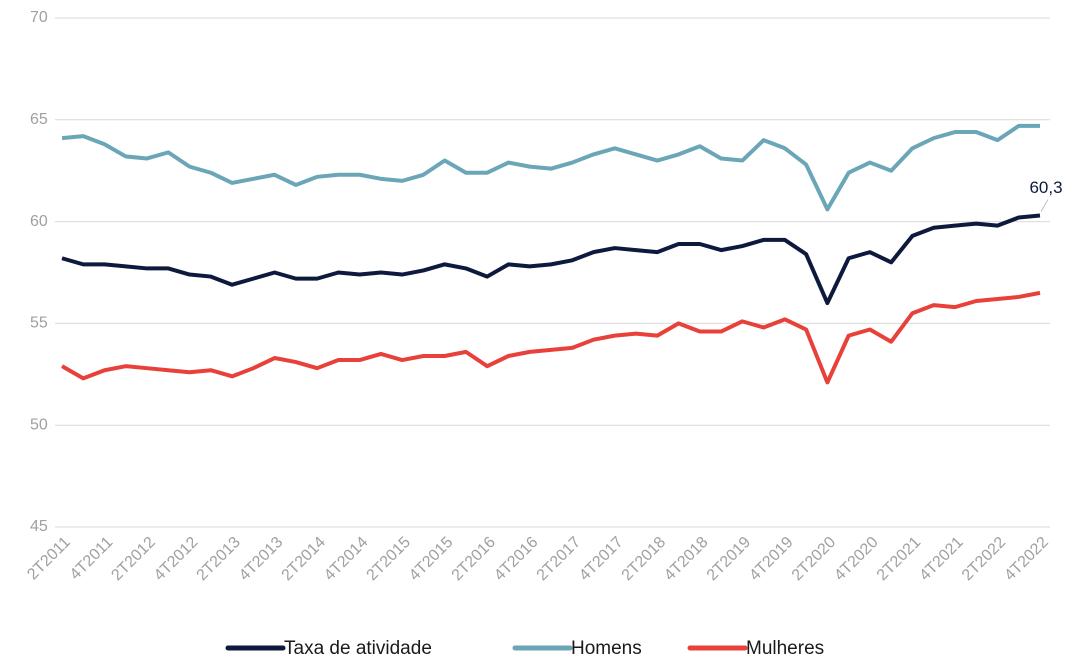 This screenshot has width=1069, height=660. Describe the element at coordinates (771, 559) in the screenshot. I see `x-tick-label: 4T2019` at that location.